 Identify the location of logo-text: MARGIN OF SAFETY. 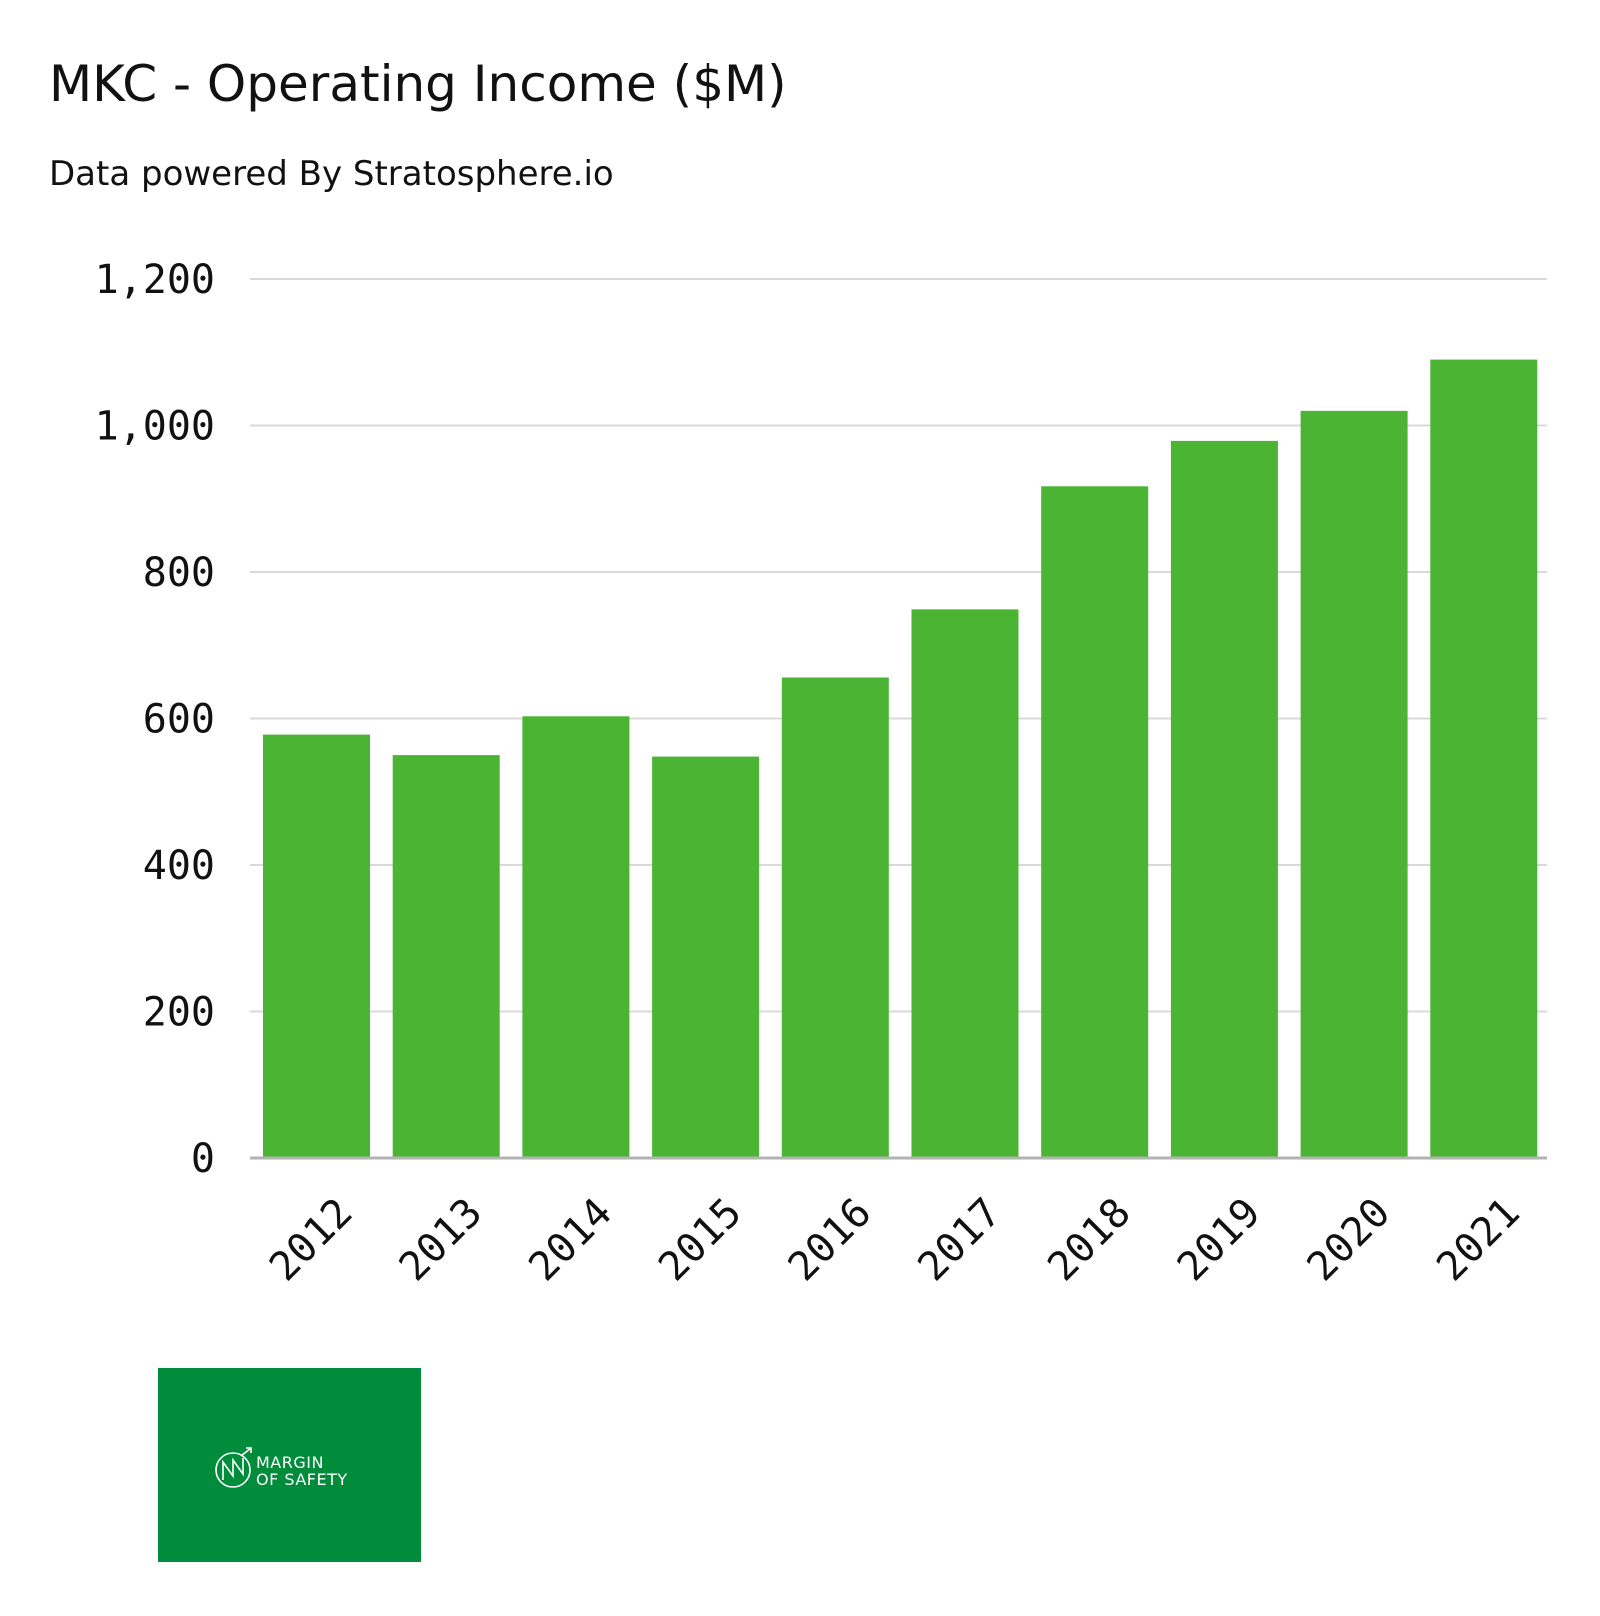
(302, 1471).